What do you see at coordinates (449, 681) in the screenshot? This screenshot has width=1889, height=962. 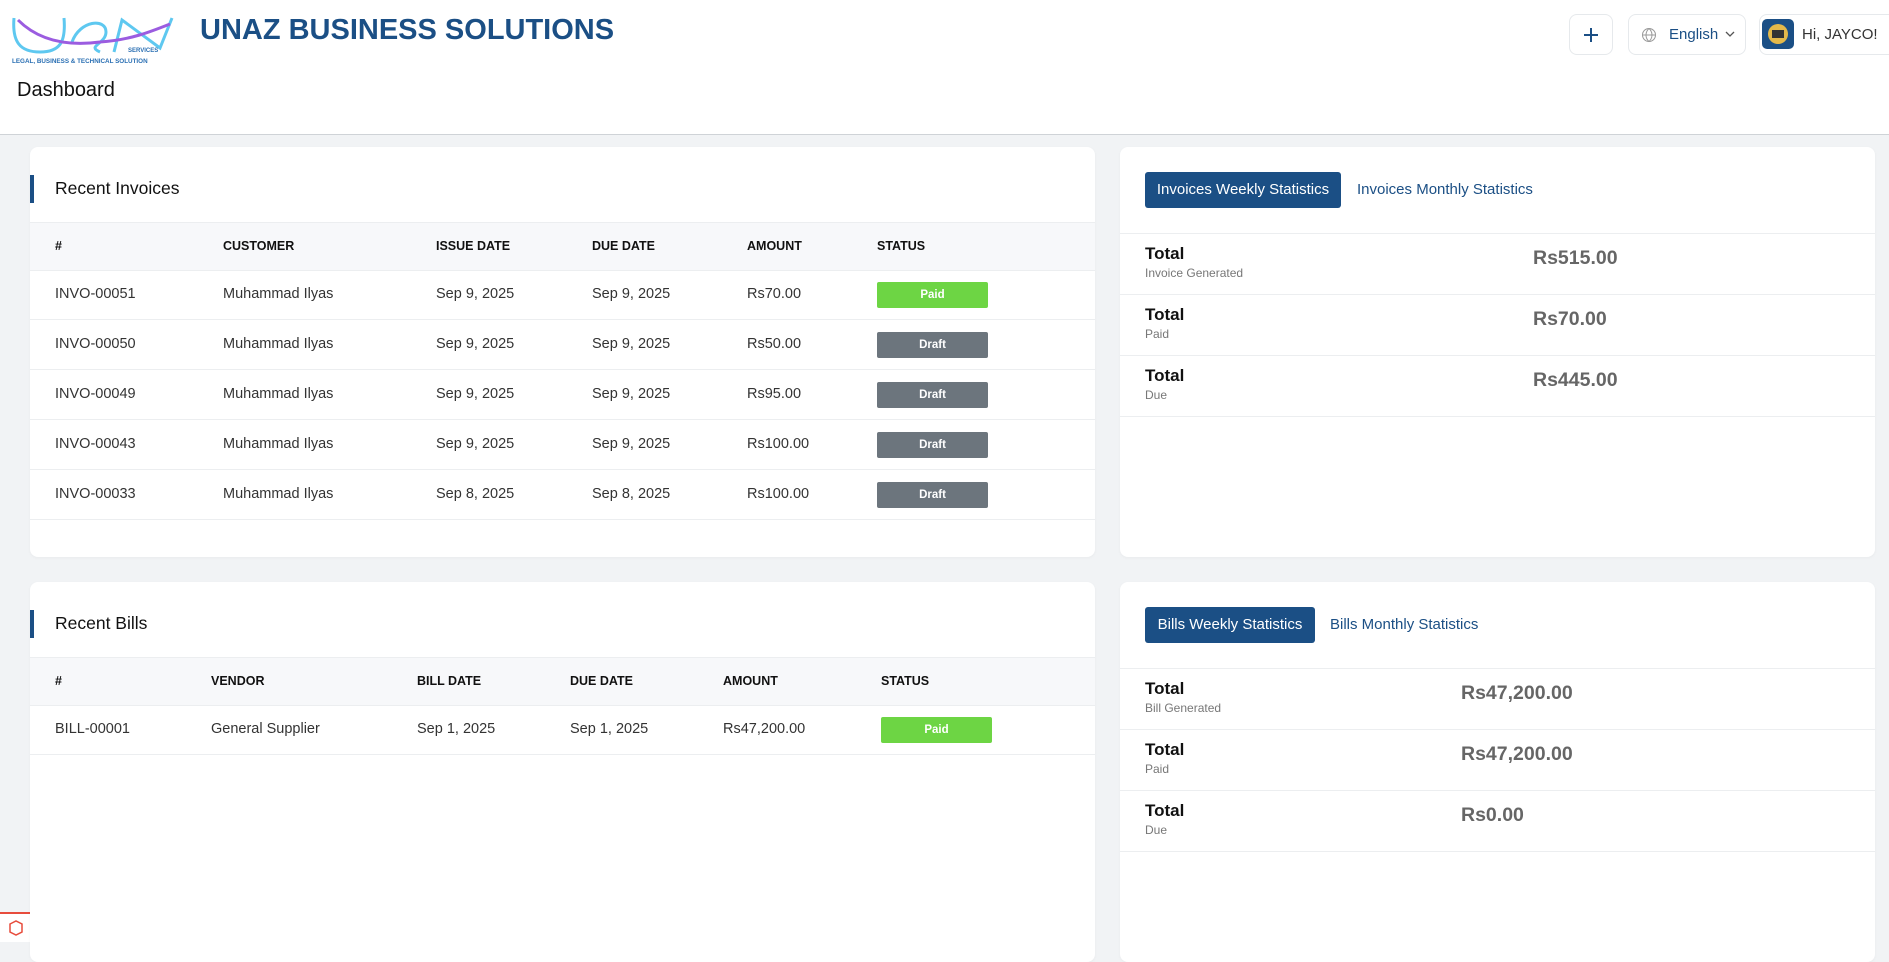 I see `column-header: BILL DATE` at bounding box center [449, 681].